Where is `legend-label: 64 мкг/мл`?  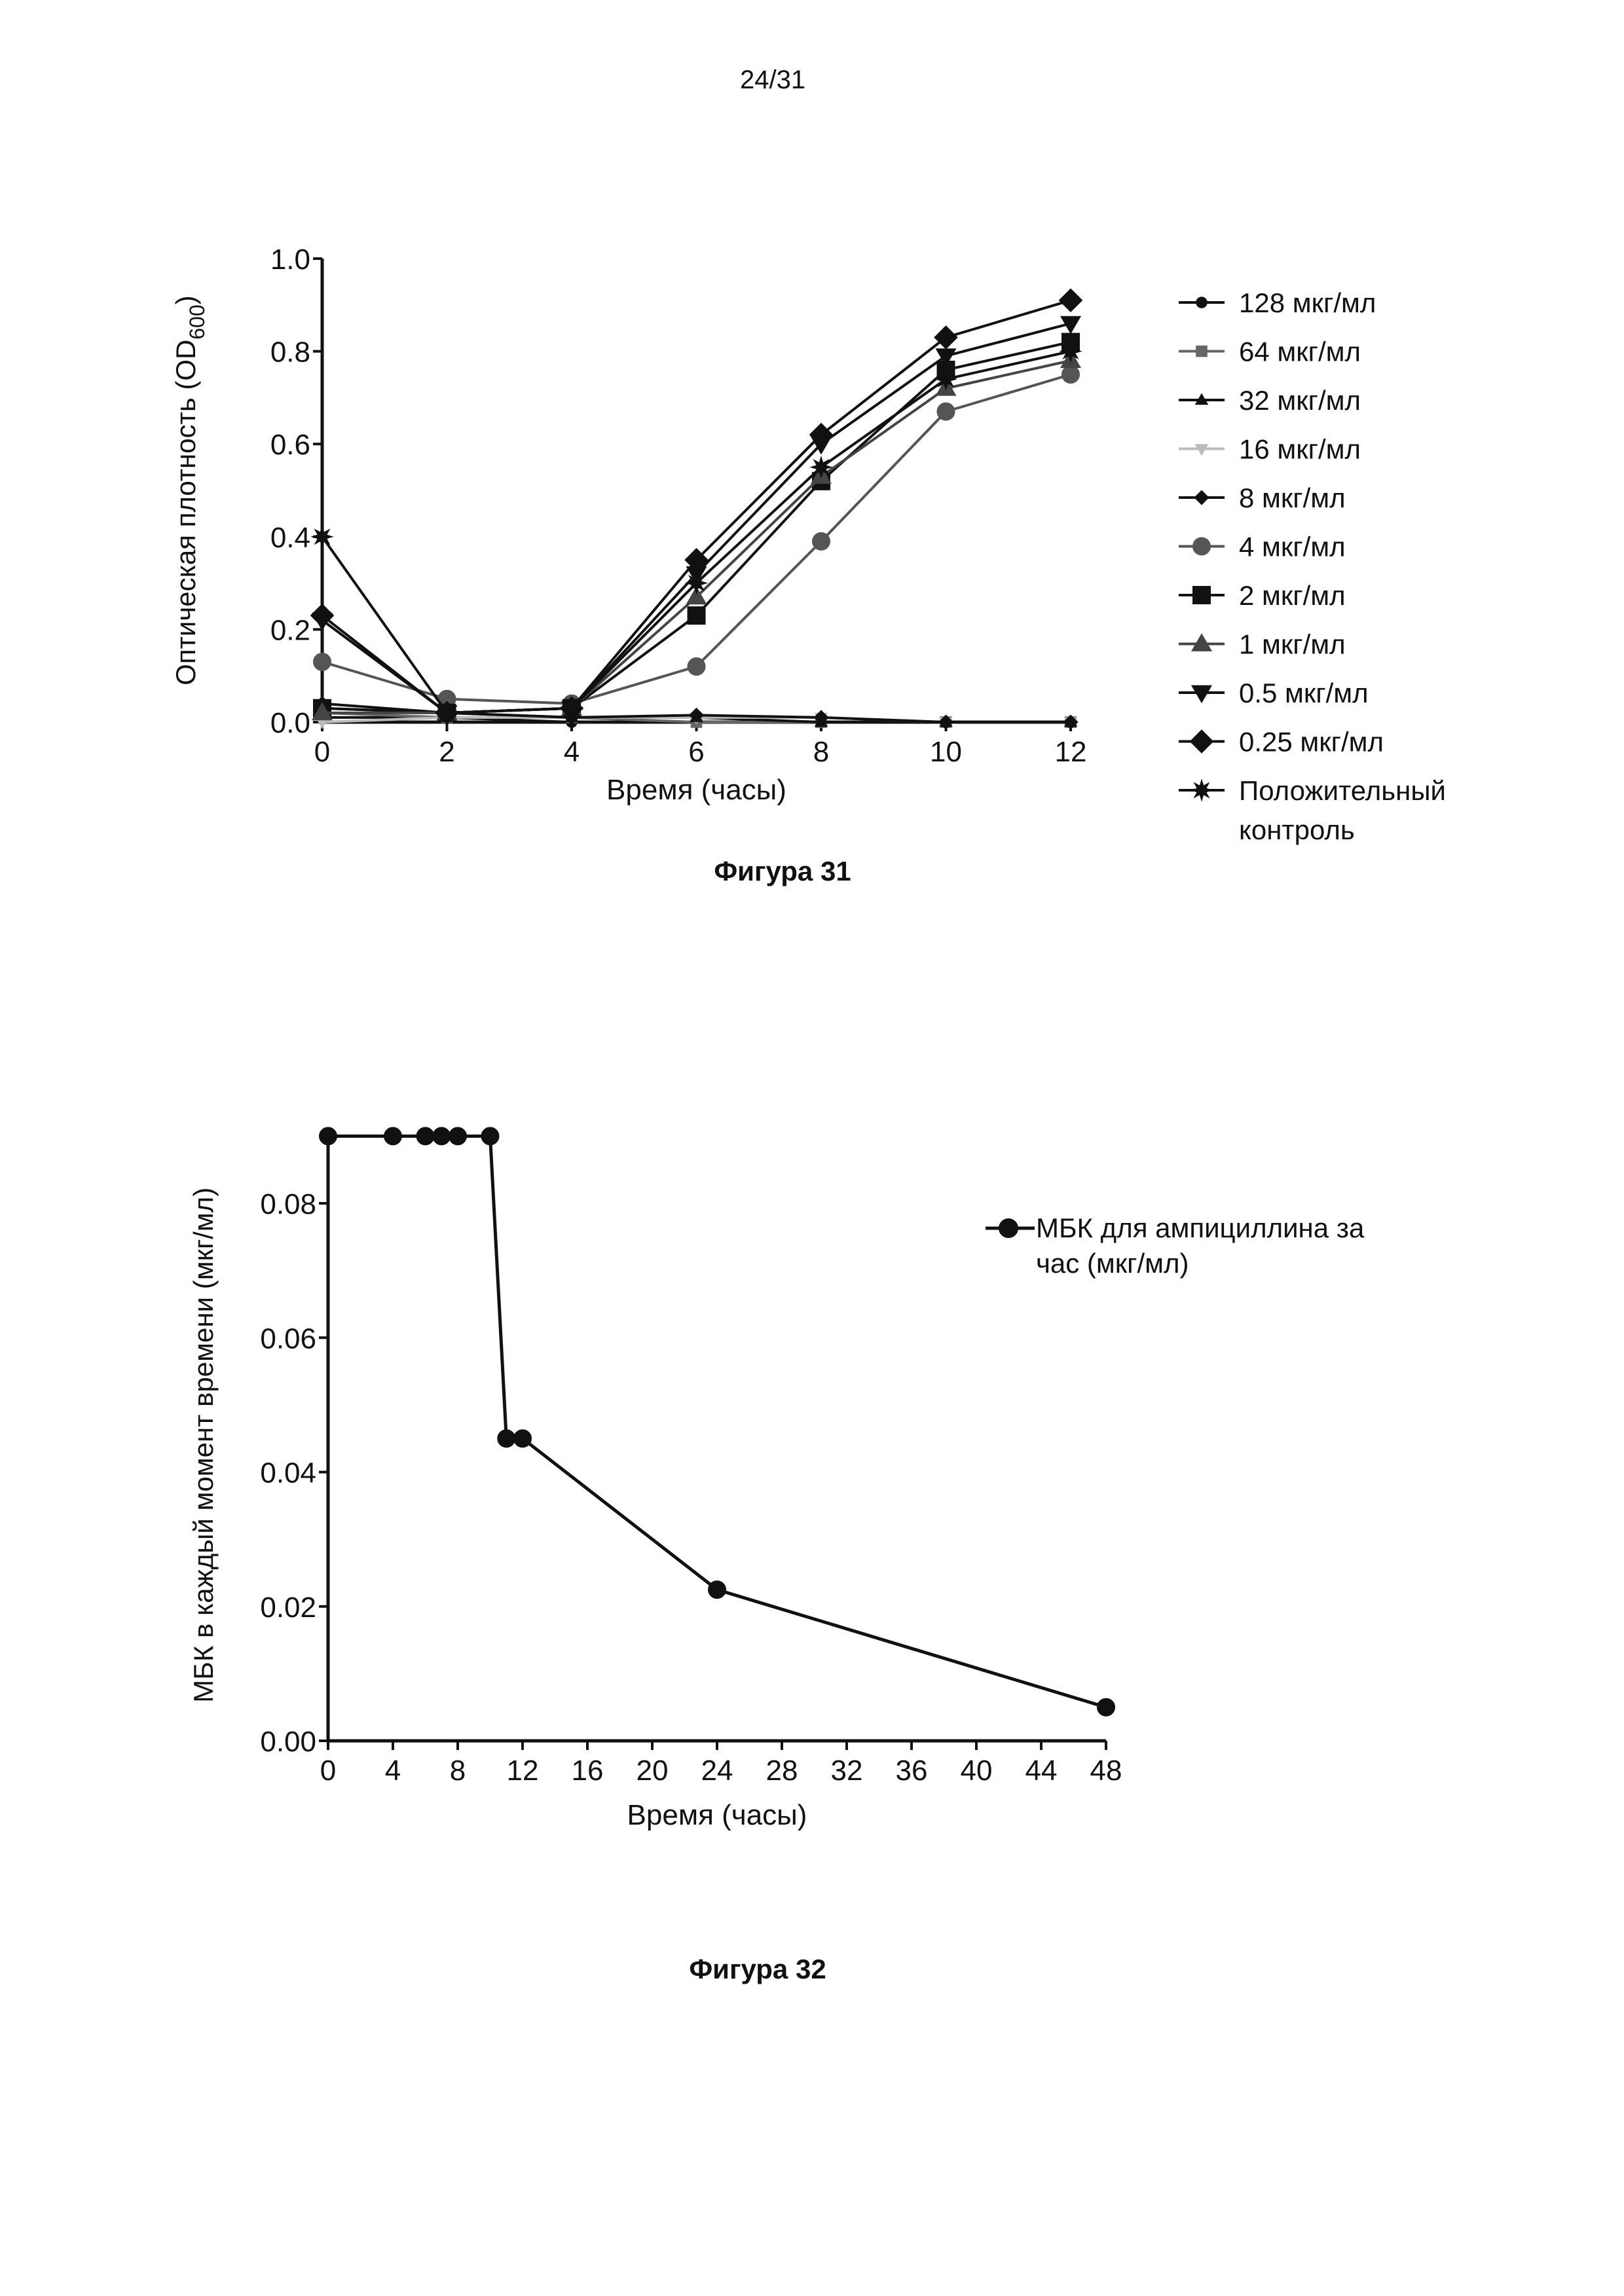
legend-label: 64 мкг/мл is located at coordinates (1300, 352).